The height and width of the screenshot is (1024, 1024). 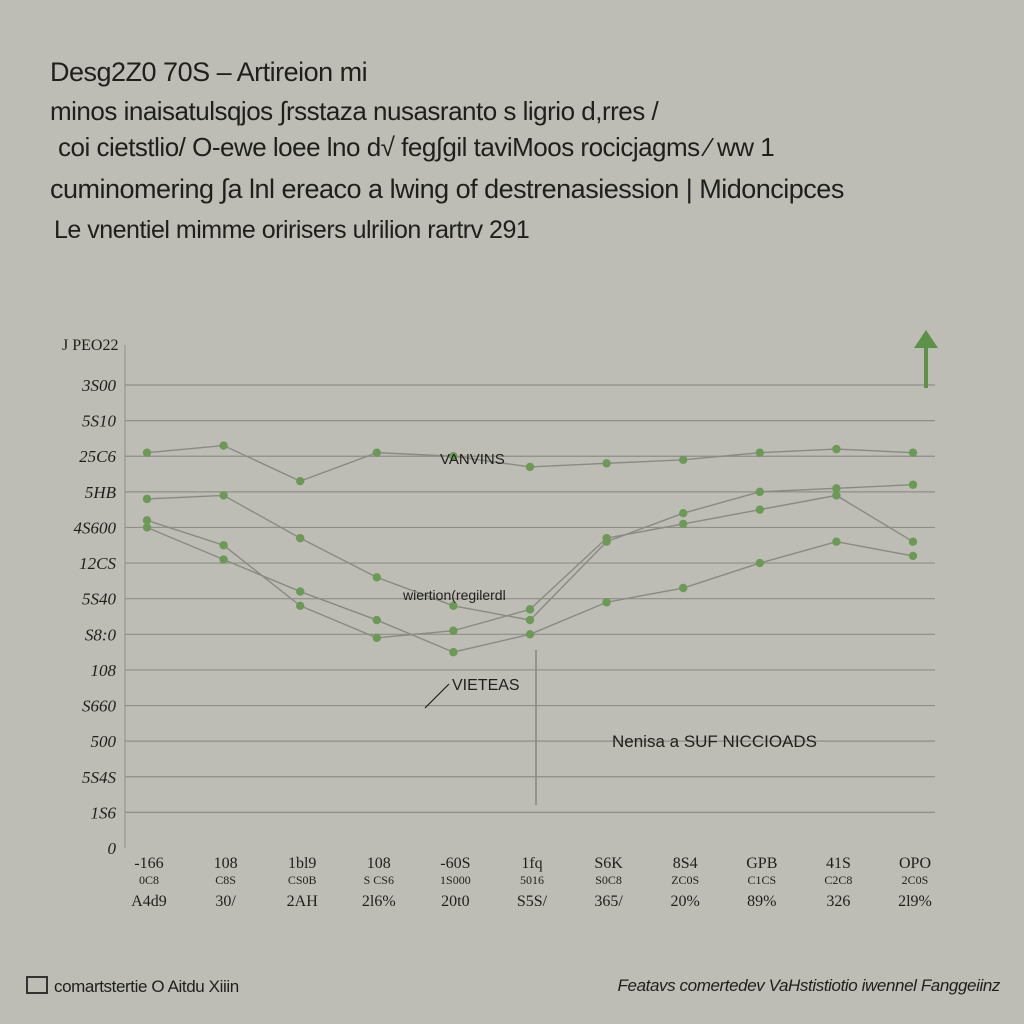 What do you see at coordinates (97, 563) in the screenshot?
I see `y-tick-label: 12CS` at bounding box center [97, 563].